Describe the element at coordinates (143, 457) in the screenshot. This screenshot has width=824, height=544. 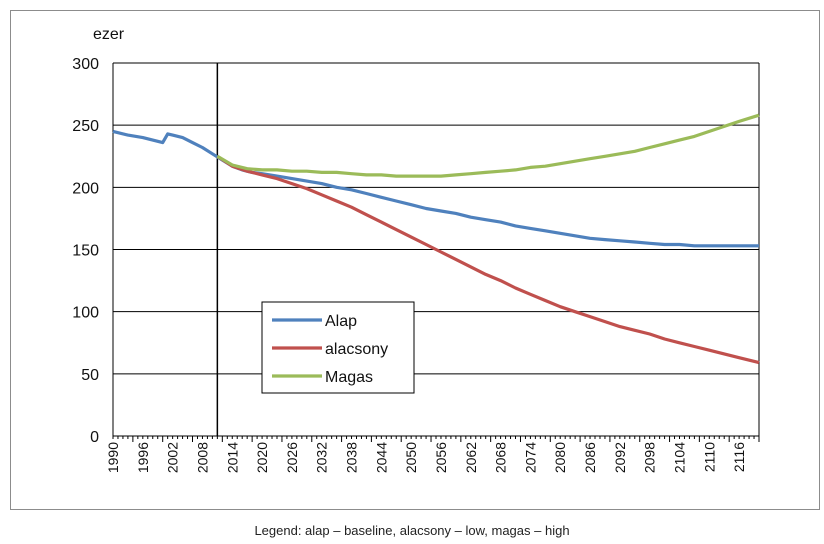
I see `x-tick-label: 1996` at that location.